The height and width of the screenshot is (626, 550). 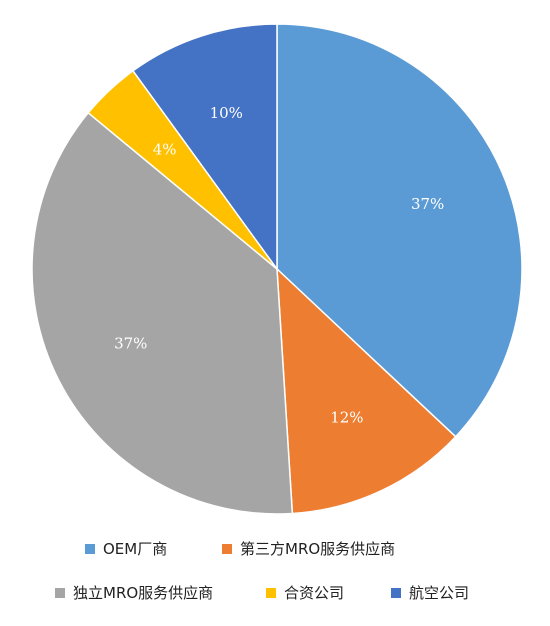 I want to click on pie-slice-third-party, so click(x=366, y=391).